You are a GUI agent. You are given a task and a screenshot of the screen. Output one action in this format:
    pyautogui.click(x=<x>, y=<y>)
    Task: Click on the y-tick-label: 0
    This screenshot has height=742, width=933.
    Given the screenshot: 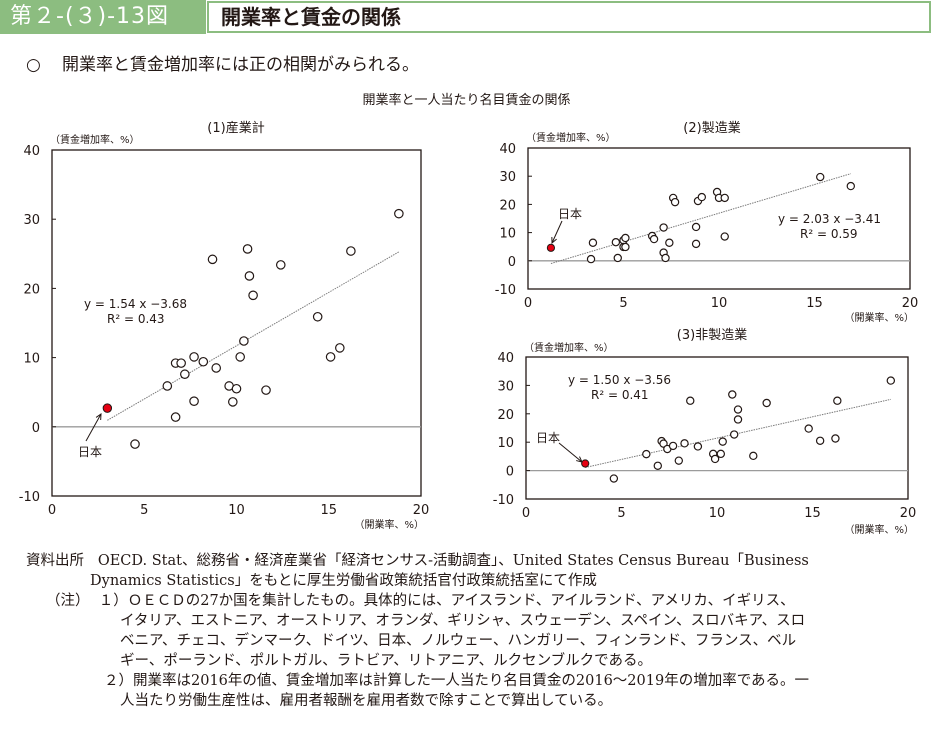 What is the action you would take?
    pyautogui.click(x=36, y=428)
    